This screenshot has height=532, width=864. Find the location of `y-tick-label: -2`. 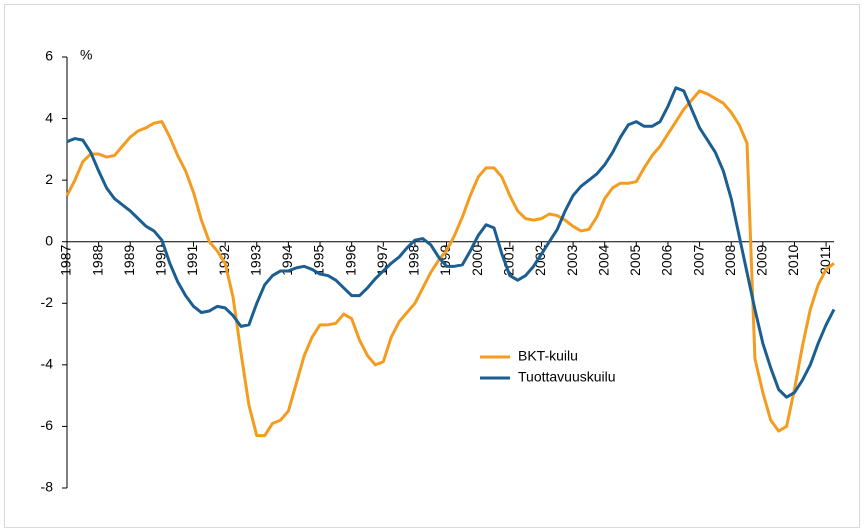

y-tick-label: -2 is located at coordinates (47, 302).